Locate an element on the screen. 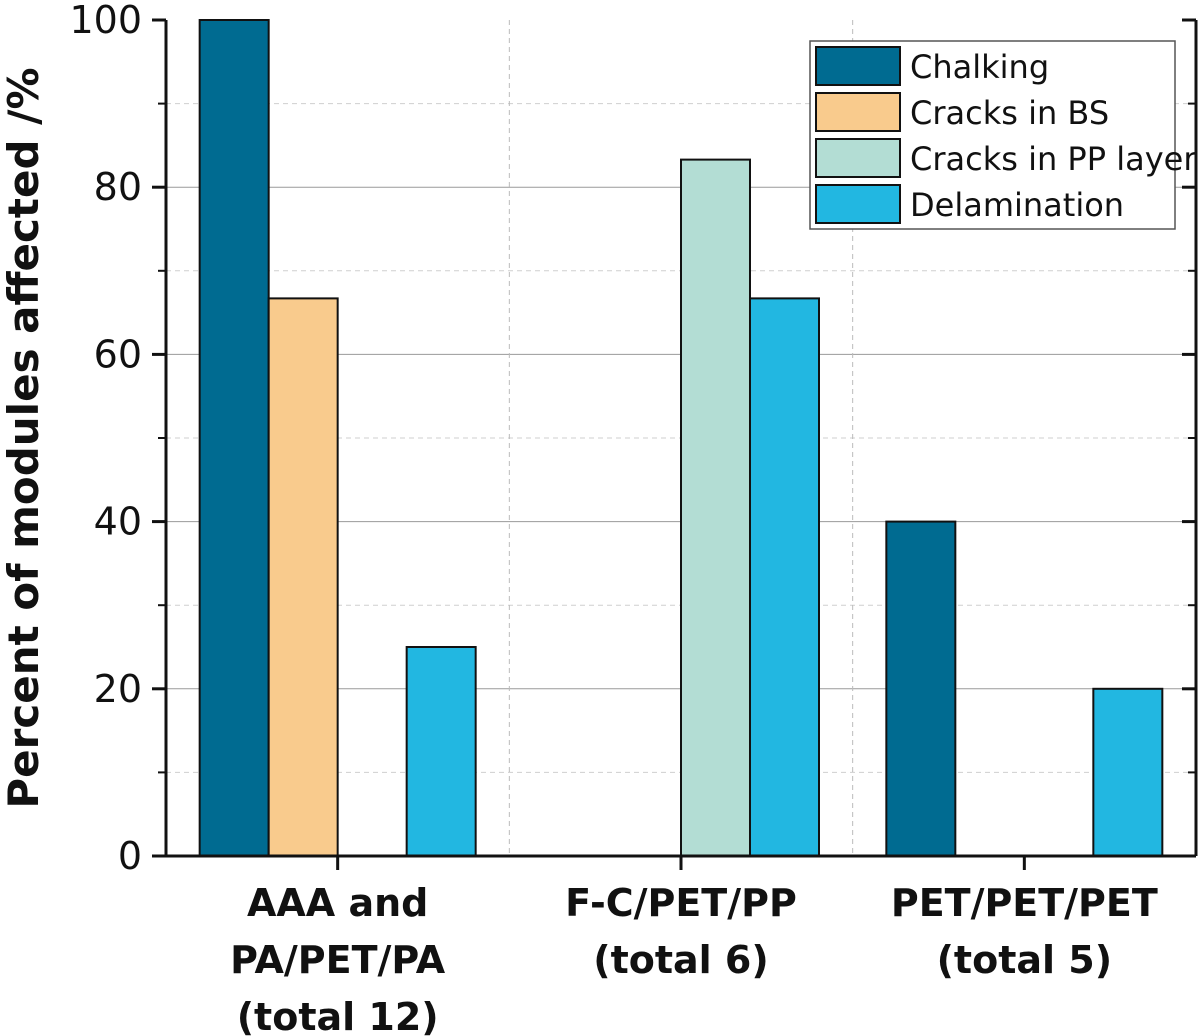 Image resolution: width=1200 pixels, height=1036 pixels. y-tick-label: 100 is located at coordinates (105, 21).